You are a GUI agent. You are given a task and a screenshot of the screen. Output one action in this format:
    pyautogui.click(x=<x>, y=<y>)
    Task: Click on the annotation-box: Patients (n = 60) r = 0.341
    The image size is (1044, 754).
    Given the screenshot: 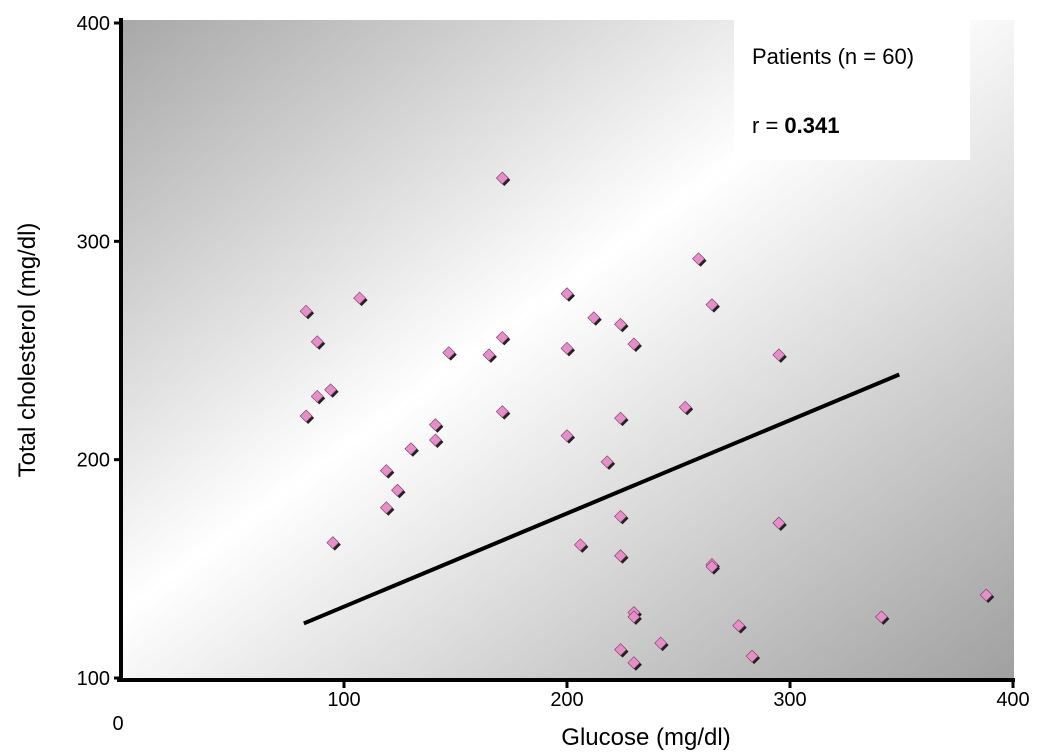 What is the action you would take?
    pyautogui.click(x=852, y=90)
    